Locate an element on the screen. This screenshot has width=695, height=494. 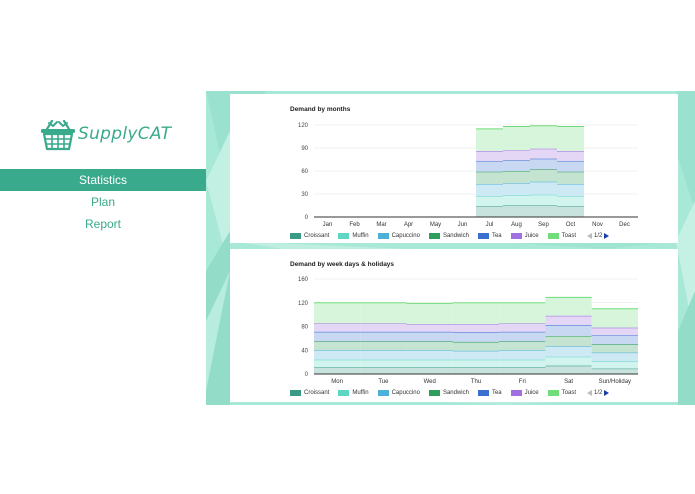
nav-item-plan: Plan is located at coordinates (103, 202).